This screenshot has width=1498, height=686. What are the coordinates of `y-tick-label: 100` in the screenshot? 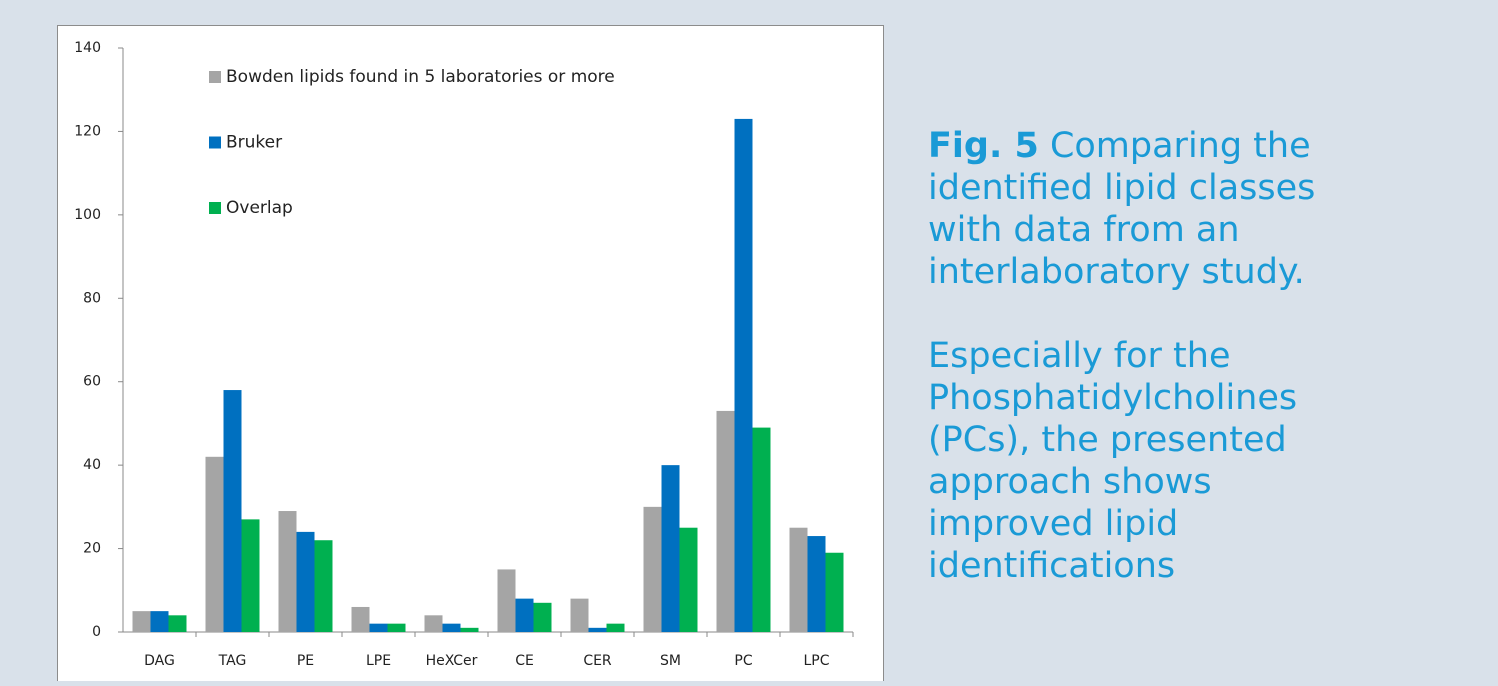 It's located at (87, 215).